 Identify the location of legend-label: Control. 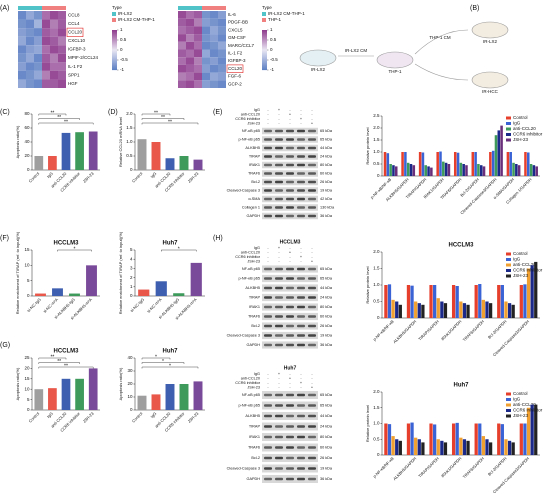
(520, 393).